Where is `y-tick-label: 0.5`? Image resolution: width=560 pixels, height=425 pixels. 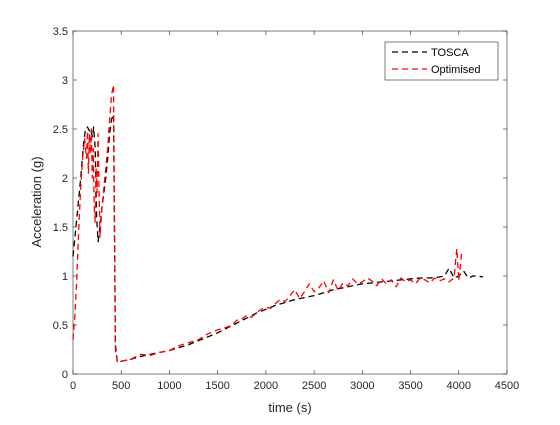
y-tick-label: 0.5 is located at coordinates (60, 326).